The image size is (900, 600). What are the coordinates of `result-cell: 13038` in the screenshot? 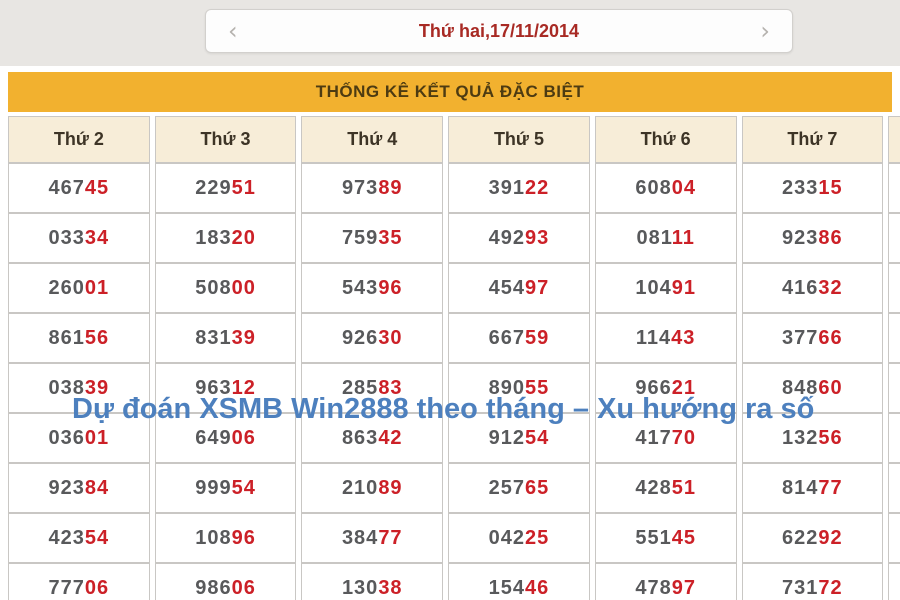 It's located at (372, 581).